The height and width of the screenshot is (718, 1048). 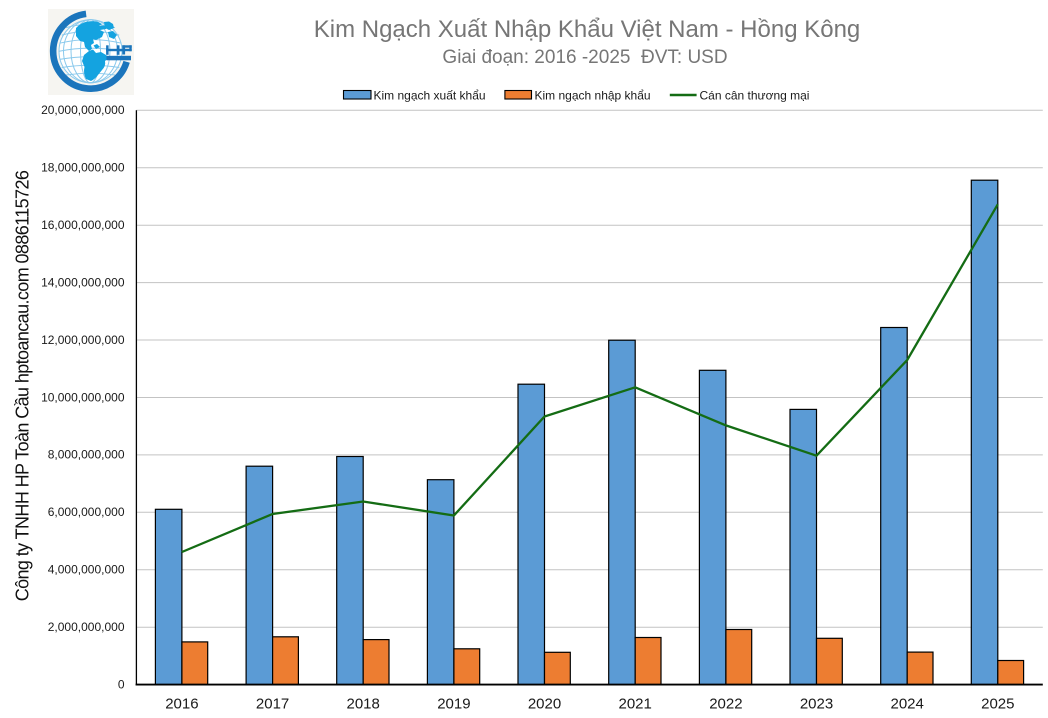 What do you see at coordinates (997, 704) in the screenshot?
I see `svg-text: 2025` at bounding box center [997, 704].